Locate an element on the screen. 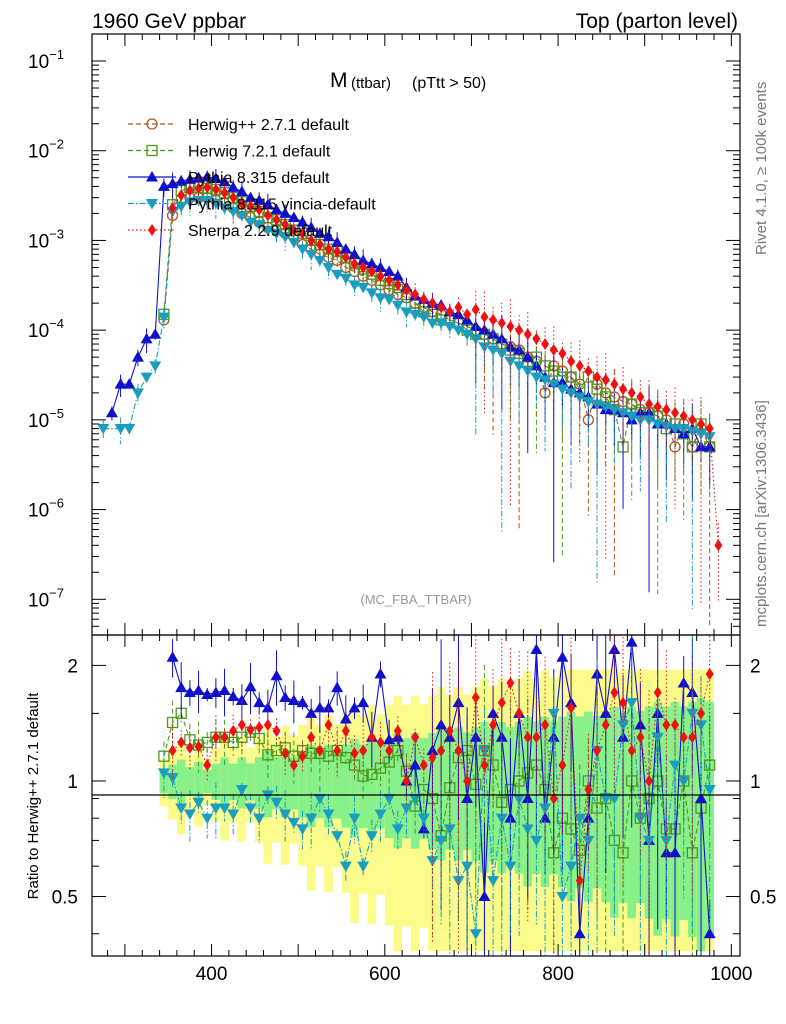 This screenshot has height=1024, width=786. x-tick-label: 400 is located at coordinates (212, 974).